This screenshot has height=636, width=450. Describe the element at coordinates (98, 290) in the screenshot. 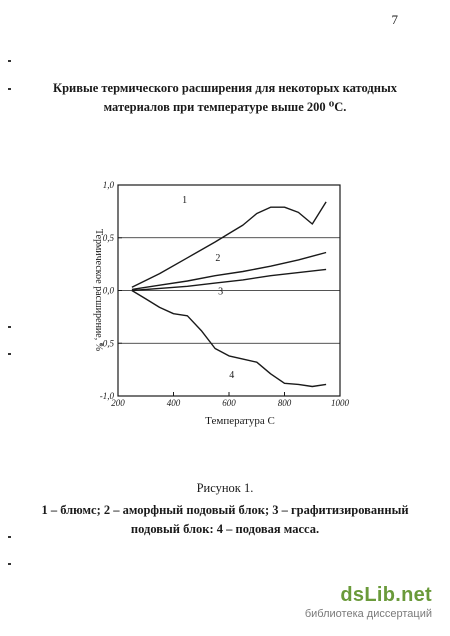

I see `y-axis-label: Термическое расширение, %` at that location.